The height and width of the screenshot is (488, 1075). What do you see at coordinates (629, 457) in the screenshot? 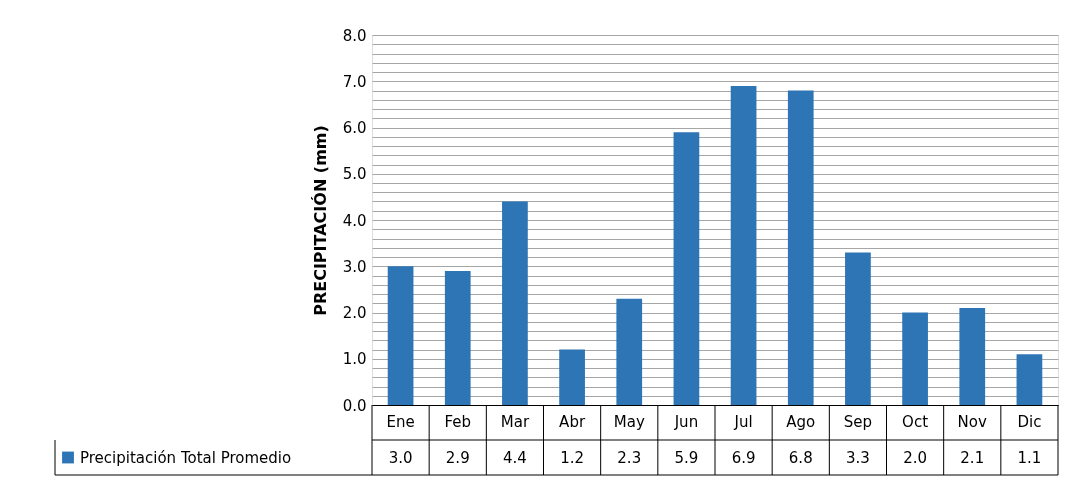
I see `data-label: 2.3` at bounding box center [629, 457].